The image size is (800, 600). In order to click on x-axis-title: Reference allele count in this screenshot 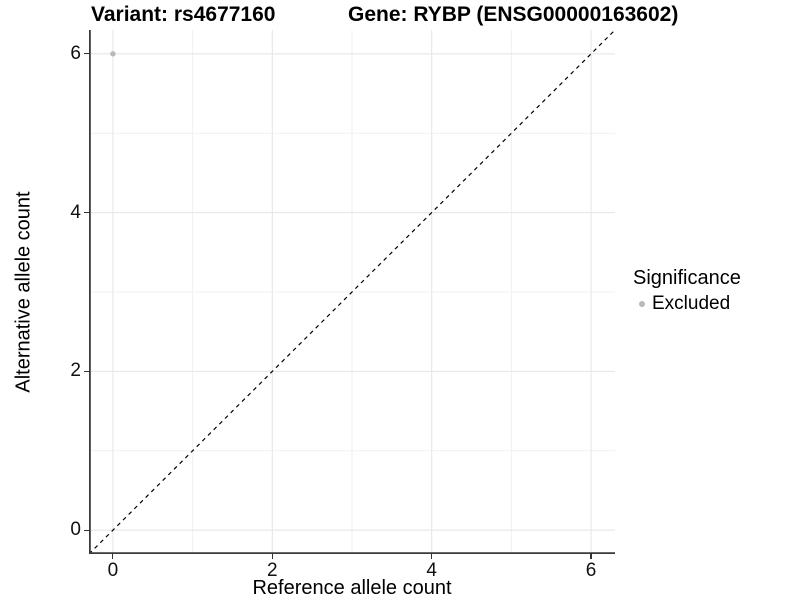, I will do `click(352, 588)`.